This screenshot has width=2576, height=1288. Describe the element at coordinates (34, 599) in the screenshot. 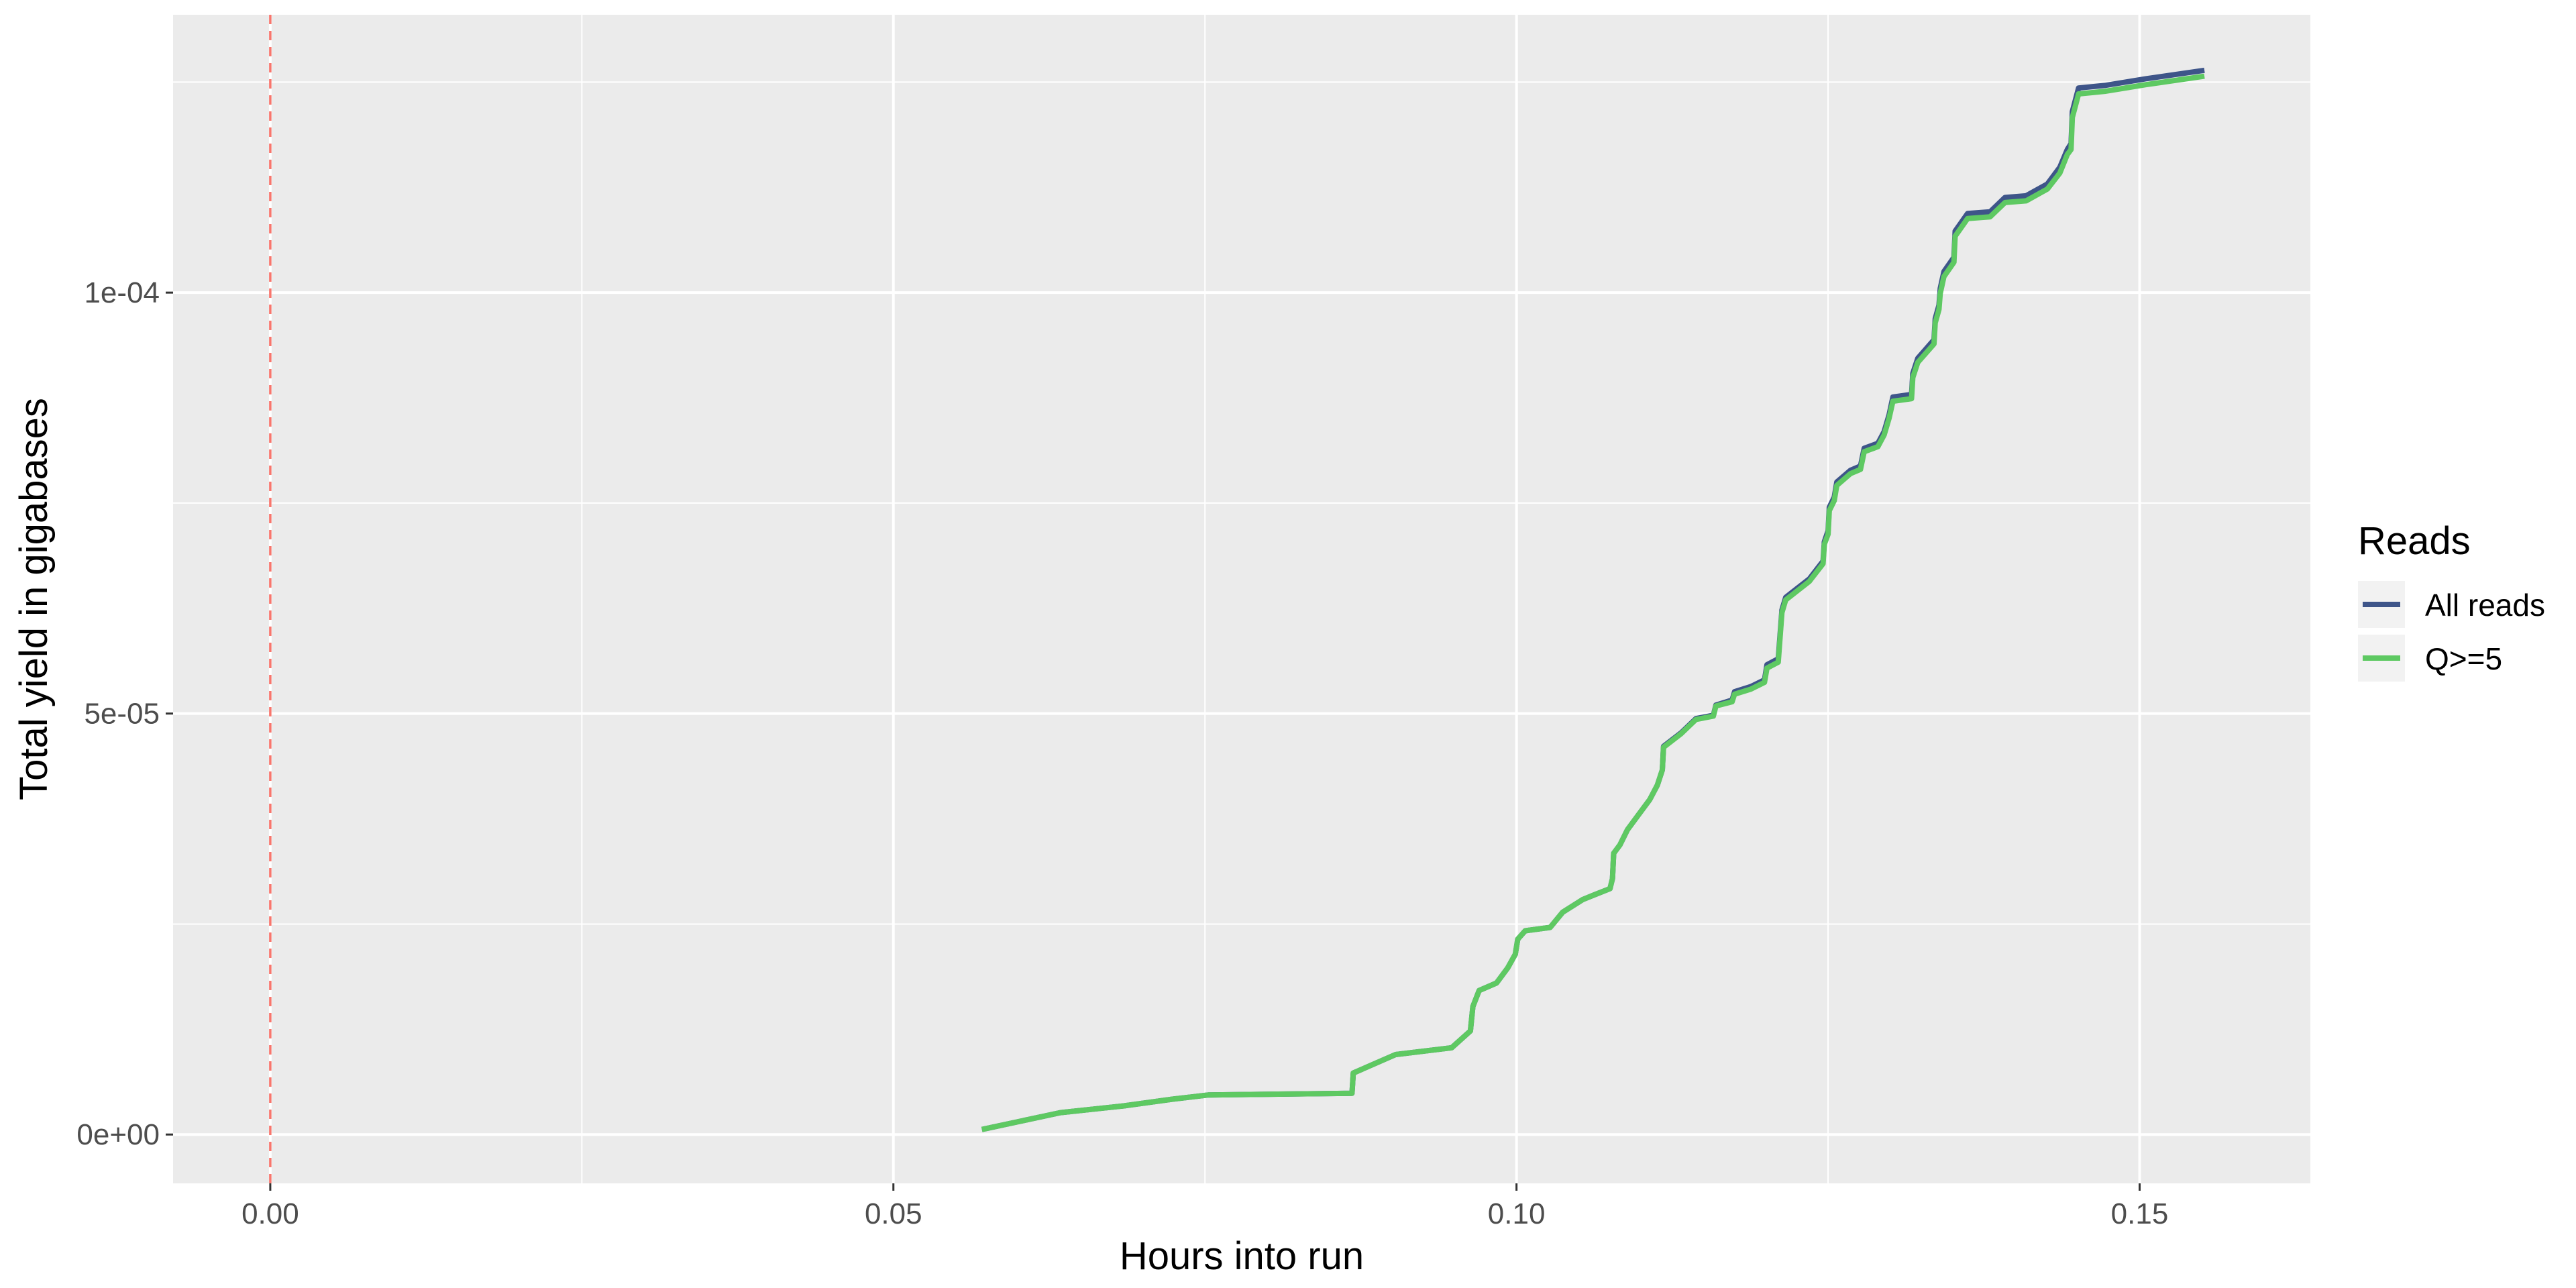

I see `y-axis-title: Total yield in gigabases` at that location.